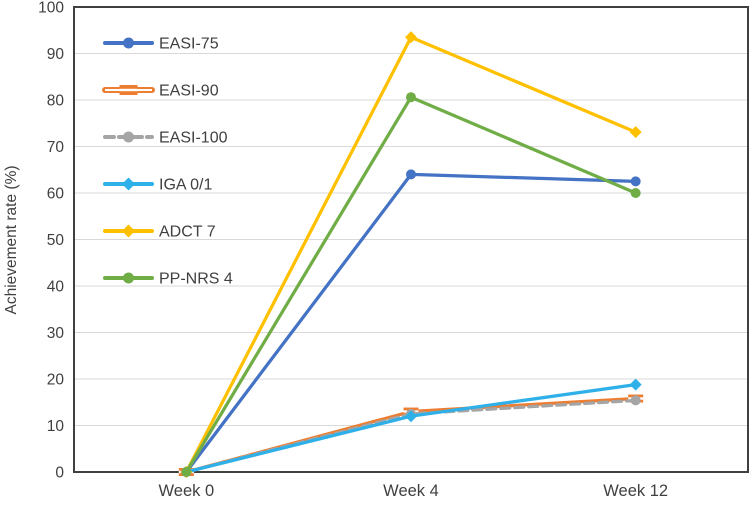 Image resolution: width=750 pixels, height=506 pixels. I want to click on y-tick-80: 80, so click(56, 101).